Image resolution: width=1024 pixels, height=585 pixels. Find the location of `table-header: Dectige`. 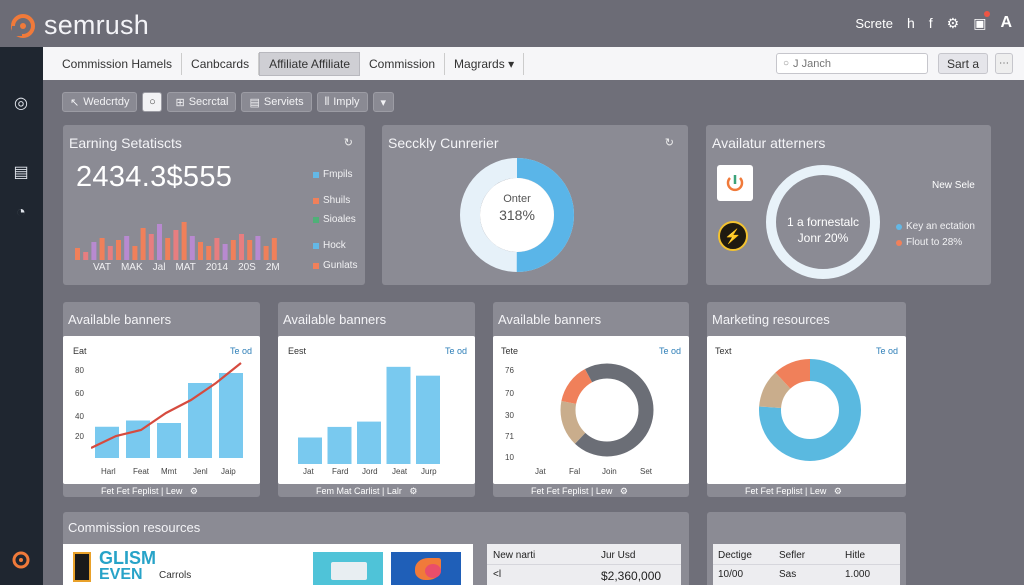

table-header: Dectige is located at coordinates (735, 555).